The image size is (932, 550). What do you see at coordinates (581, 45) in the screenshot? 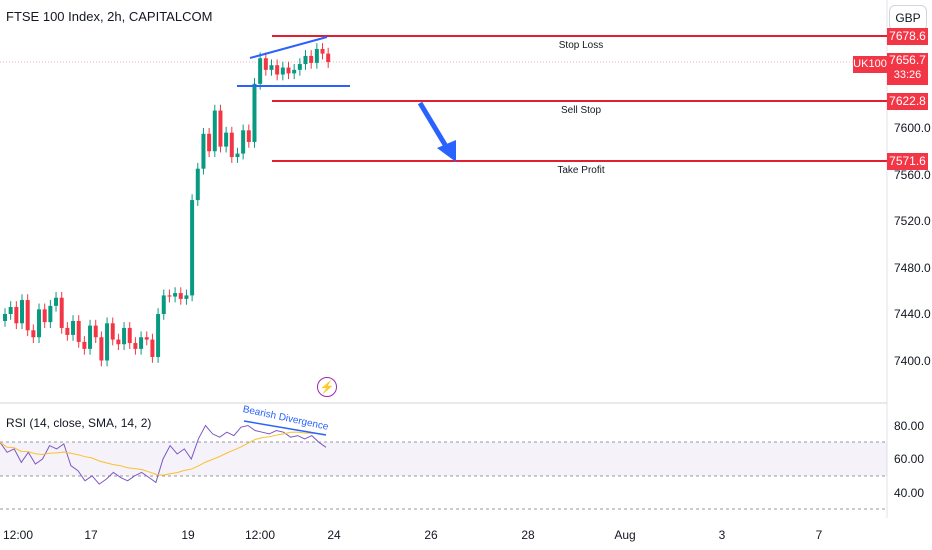
I see `stop-loss-label: Stop Loss` at bounding box center [581, 45].